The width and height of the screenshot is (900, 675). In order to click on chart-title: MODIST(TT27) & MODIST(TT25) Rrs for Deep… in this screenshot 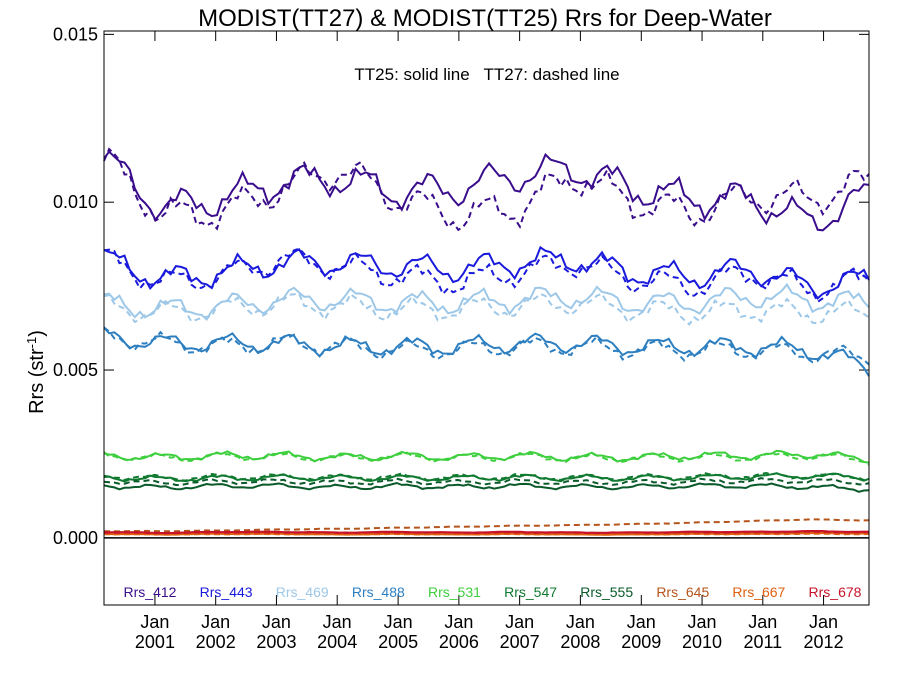, I will do `click(485, 18)`.